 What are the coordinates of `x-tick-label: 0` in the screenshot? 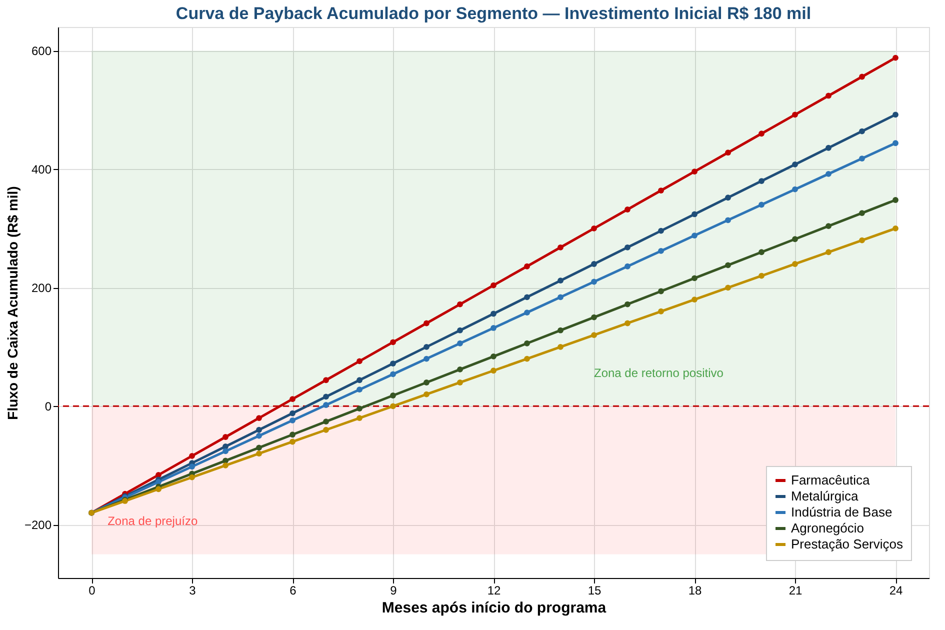 It's located at (92, 591).